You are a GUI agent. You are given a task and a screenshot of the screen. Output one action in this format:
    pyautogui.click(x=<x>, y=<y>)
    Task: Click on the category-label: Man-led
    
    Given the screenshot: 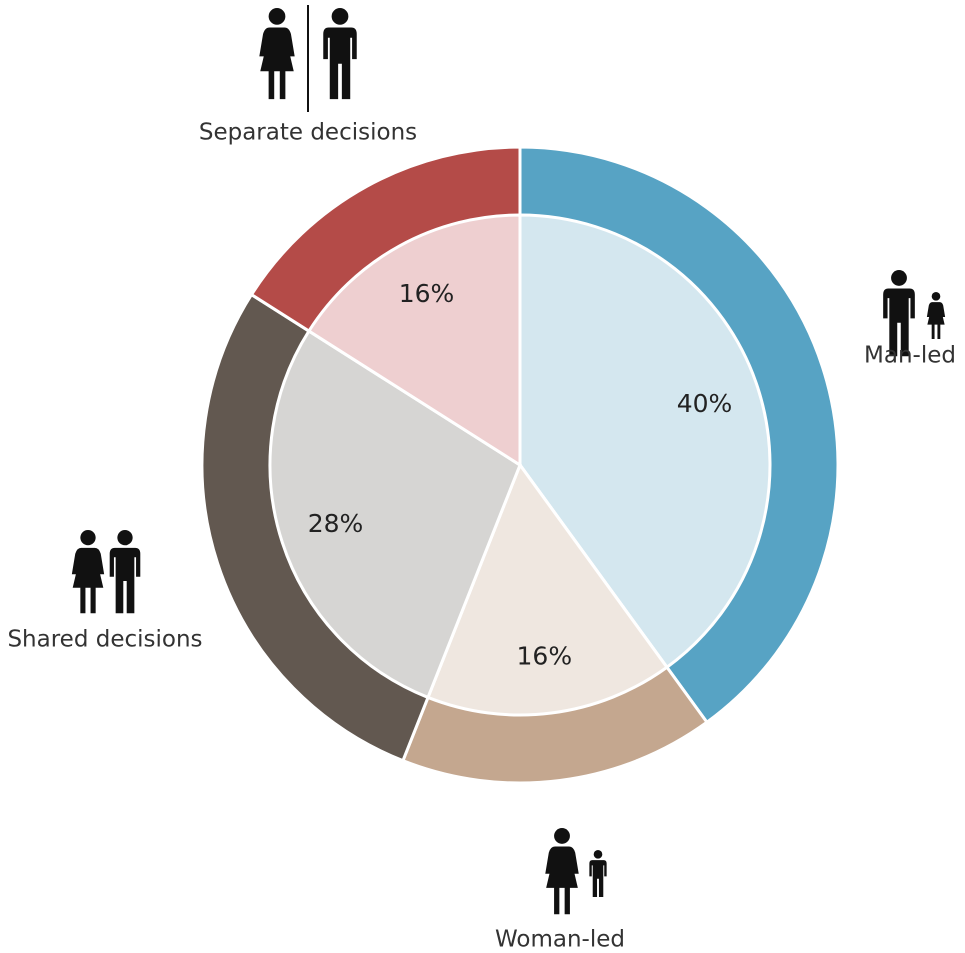 What is the action you would take?
    pyautogui.click(x=910, y=356)
    